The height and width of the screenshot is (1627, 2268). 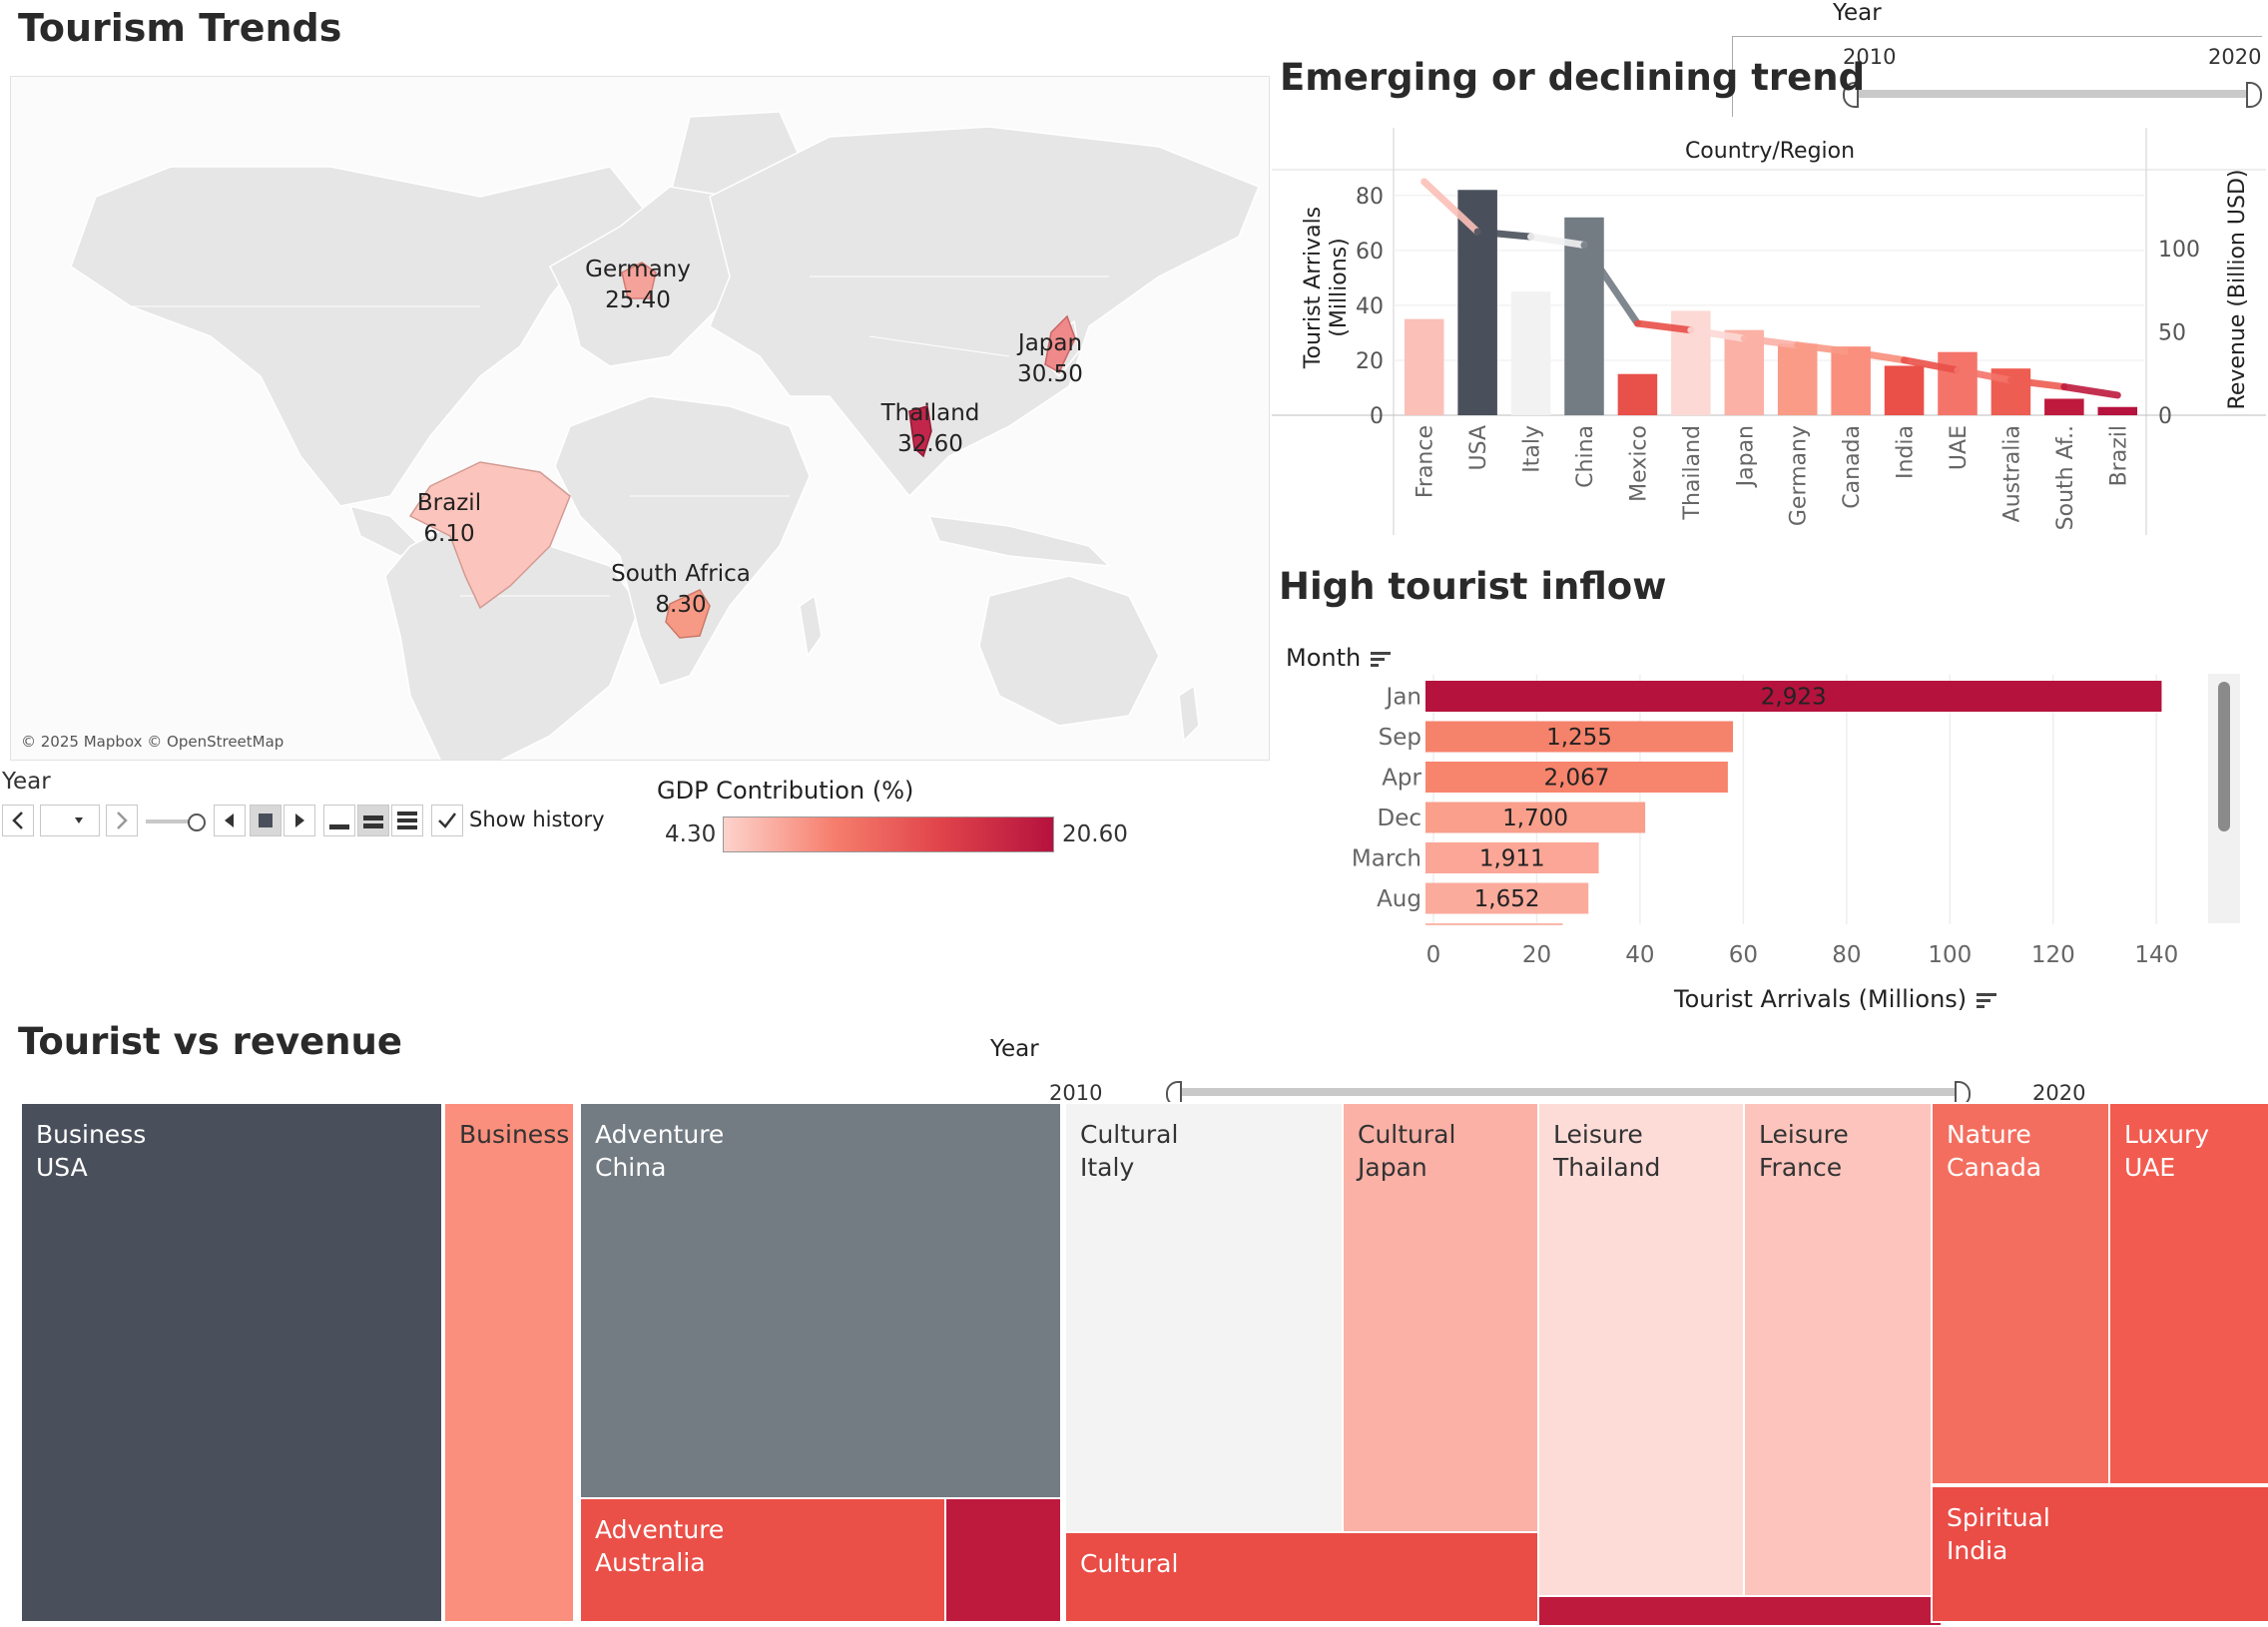 What do you see at coordinates (152, 742) in the screenshot?
I see `map-attribution: © 2025 Mapbox © OpenStreetMap` at bounding box center [152, 742].